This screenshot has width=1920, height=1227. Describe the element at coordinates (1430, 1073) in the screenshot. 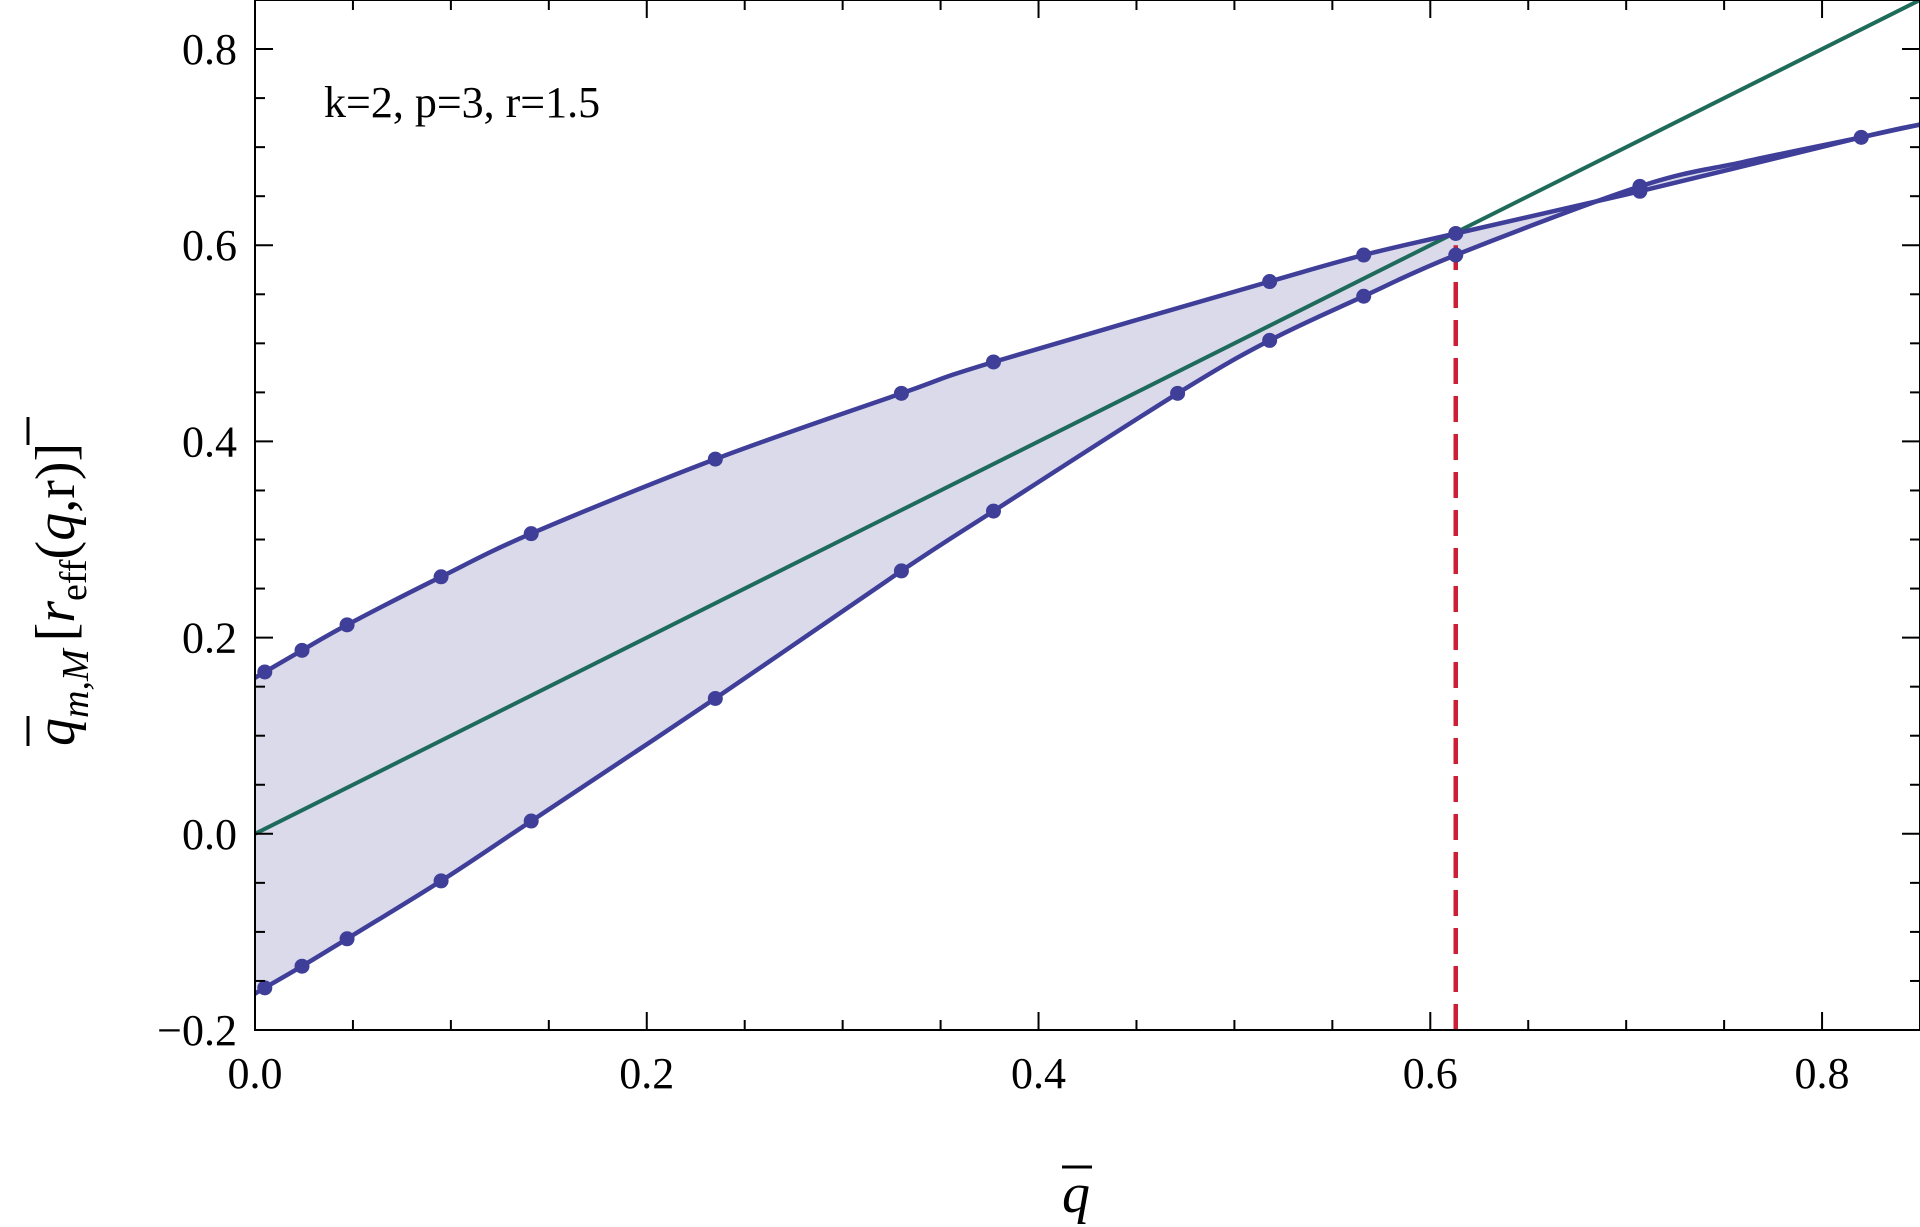

I see `x-tick-label: 0.6` at that location.